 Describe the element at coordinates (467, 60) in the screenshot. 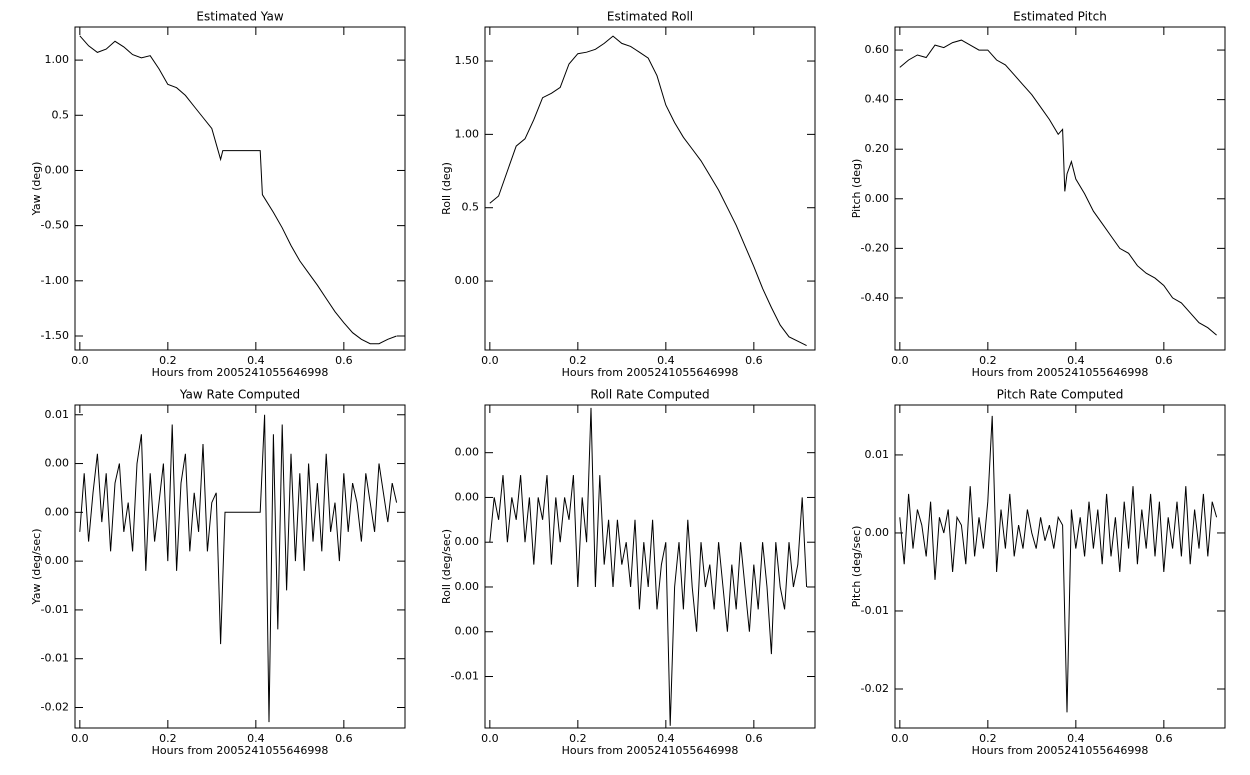

I see `y-tick-label: 1.50` at that location.